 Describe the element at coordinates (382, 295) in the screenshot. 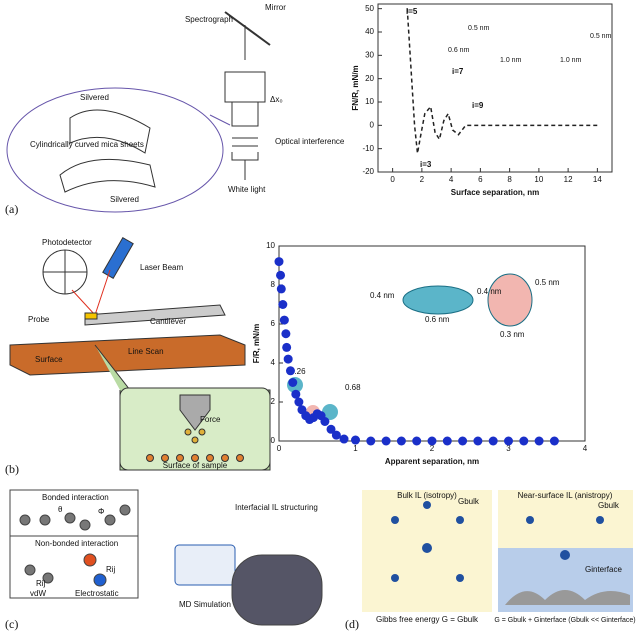

I see `annotation: 0.4 nm` at that location.